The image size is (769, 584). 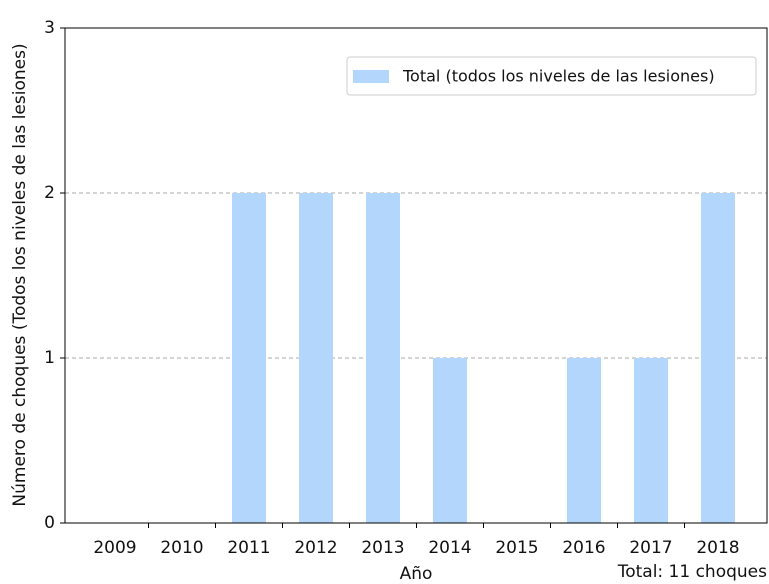 I want to click on x-tick-label: 2016, so click(x=583, y=548).